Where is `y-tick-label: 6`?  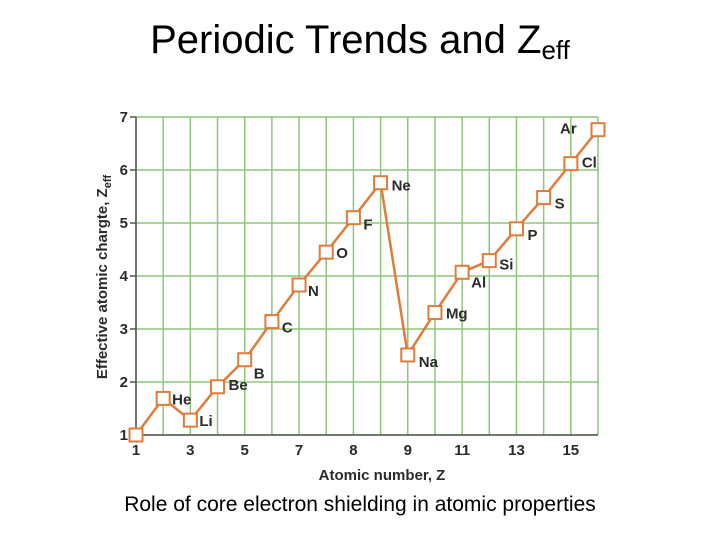 y-tick-label: 6 is located at coordinates (124, 170).